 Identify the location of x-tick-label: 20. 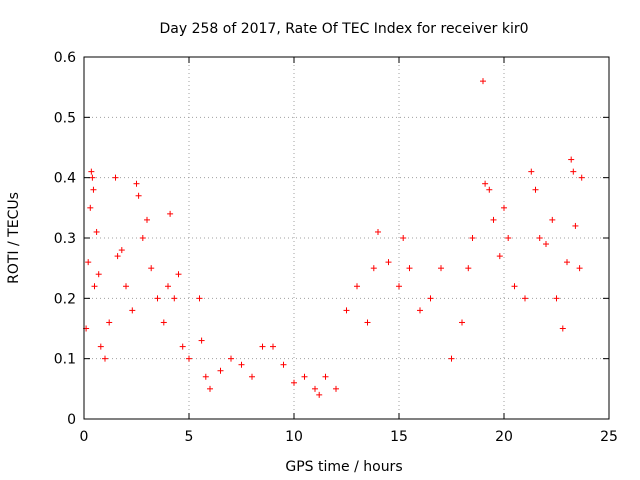
(504, 437).